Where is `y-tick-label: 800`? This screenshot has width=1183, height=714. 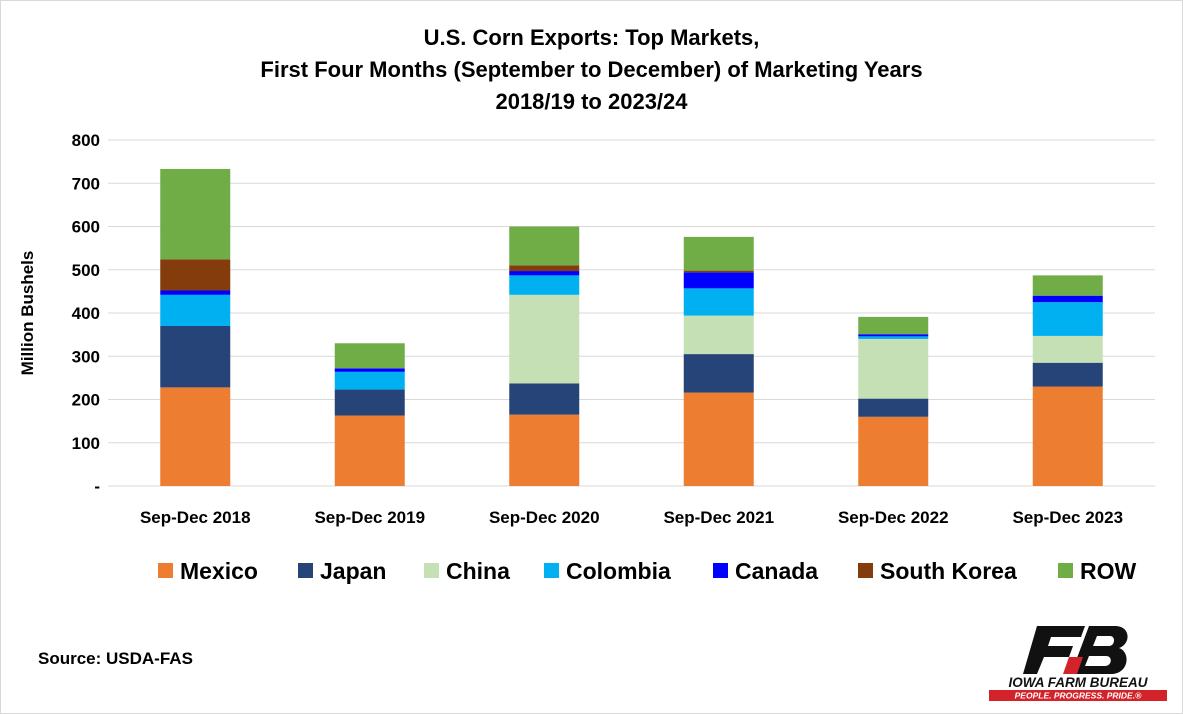
y-tick-label: 800 is located at coordinates (86, 140).